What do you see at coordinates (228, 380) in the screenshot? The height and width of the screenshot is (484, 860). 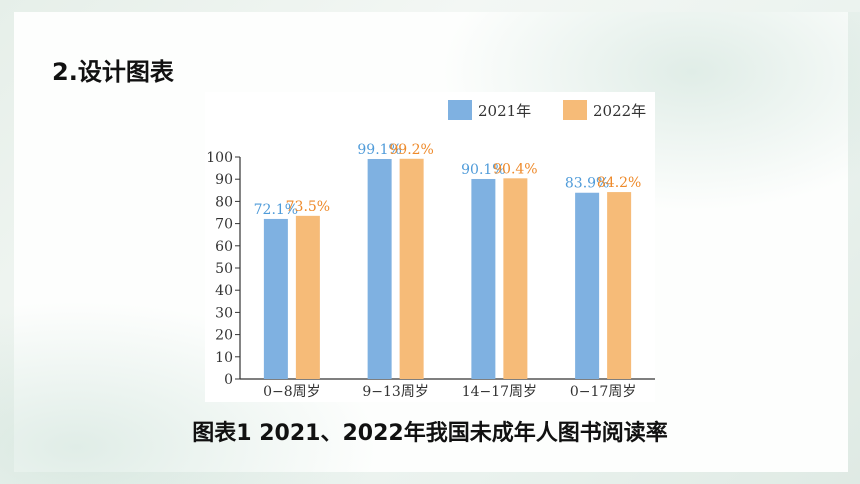 I see `y-tick-label: 0` at bounding box center [228, 380].